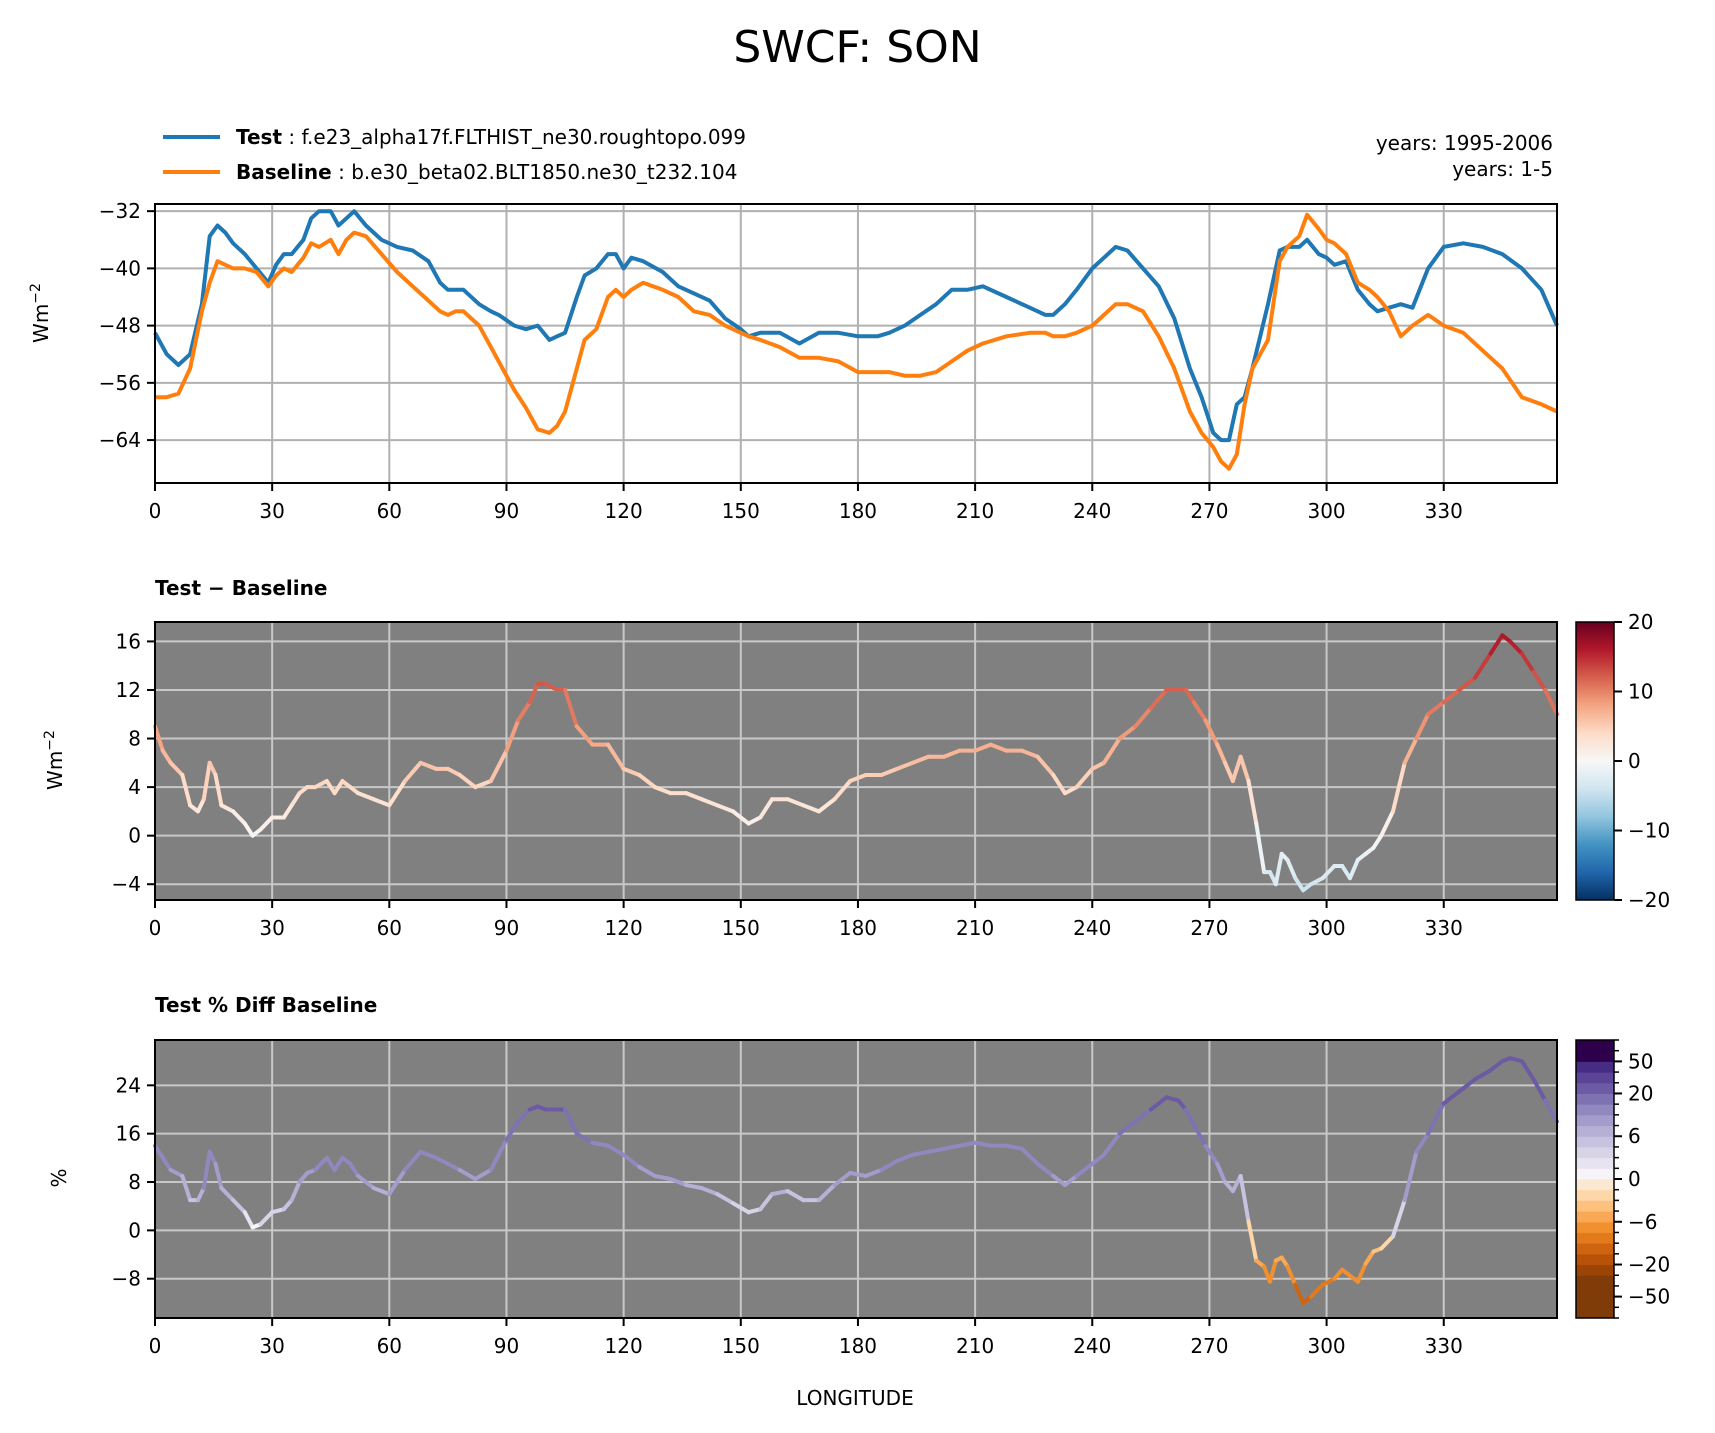 The height and width of the screenshot is (1433, 1715). What do you see at coordinates (126, 1279) in the screenshot?
I see `y-tick-label: −8` at bounding box center [126, 1279].